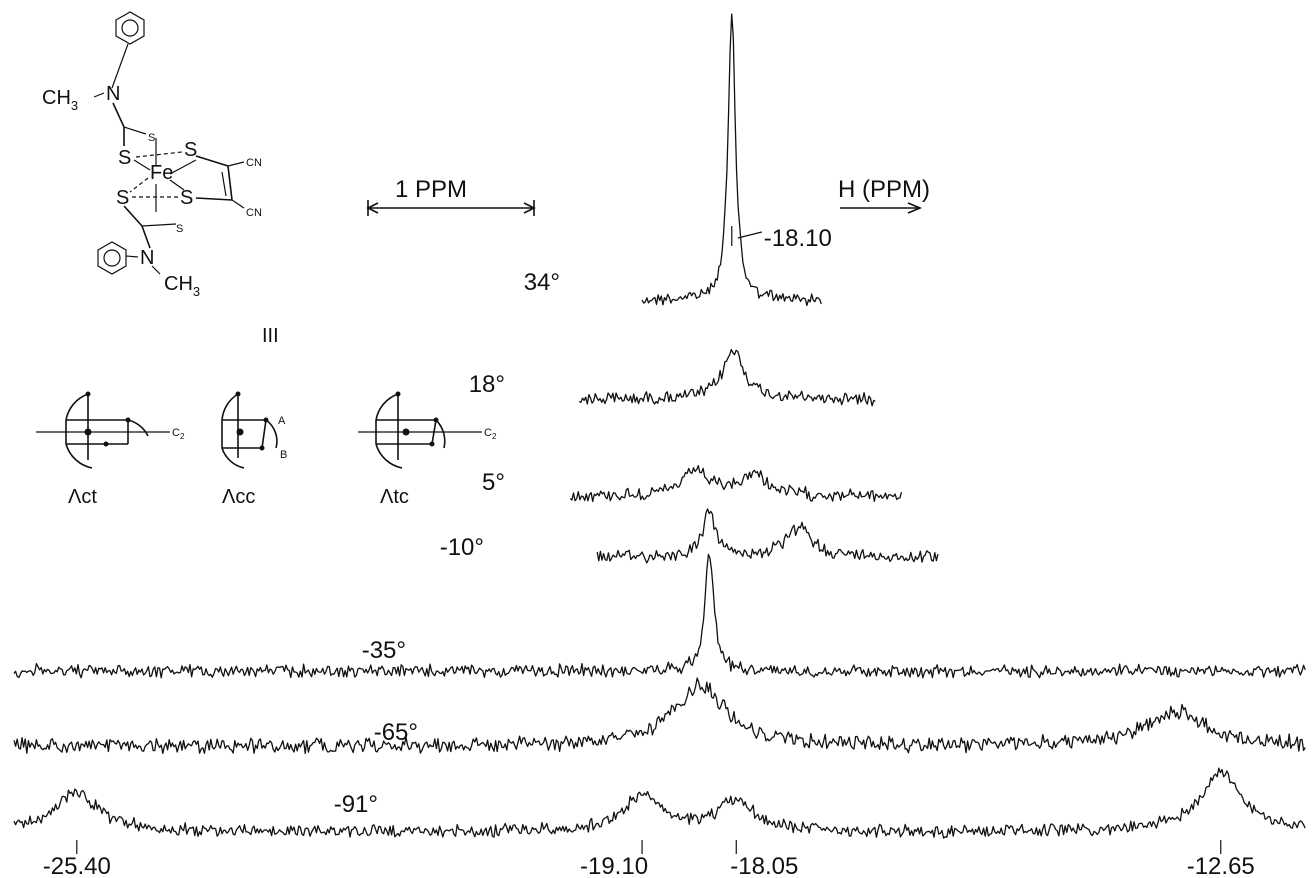 The image size is (1312, 878). What do you see at coordinates (113, 94) in the screenshot?
I see `nitrogen-label-top: N` at bounding box center [113, 94].